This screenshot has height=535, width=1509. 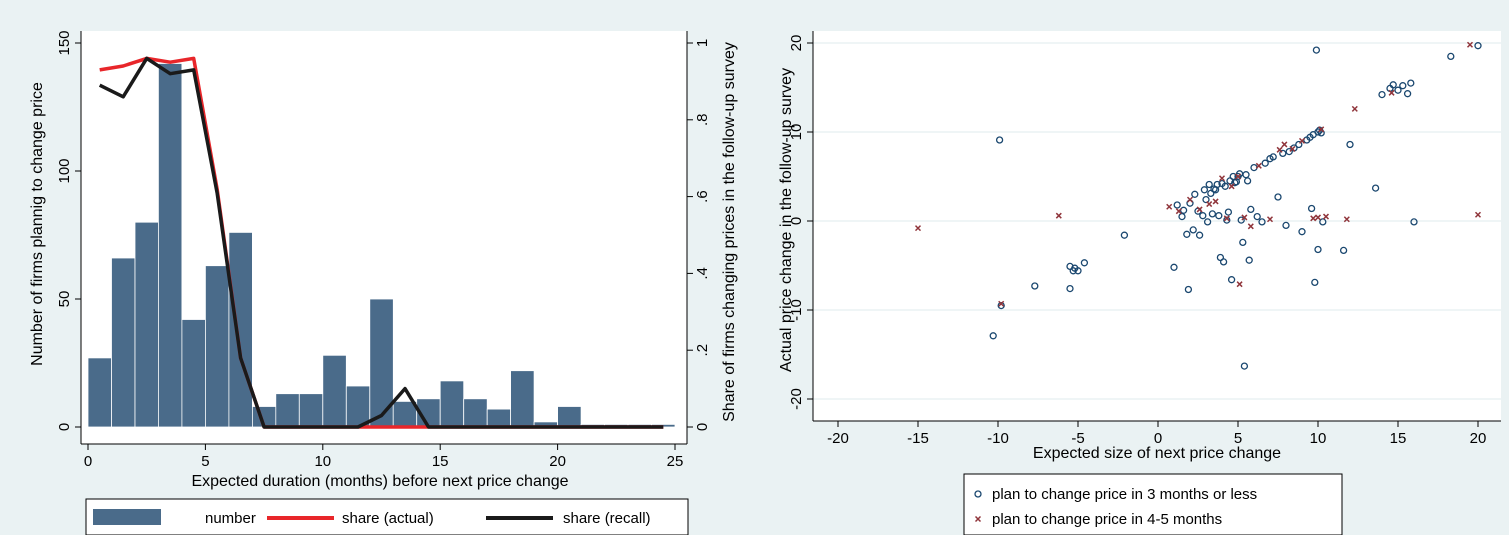 I want to click on x-tick-label: -10, so click(x=998, y=438).